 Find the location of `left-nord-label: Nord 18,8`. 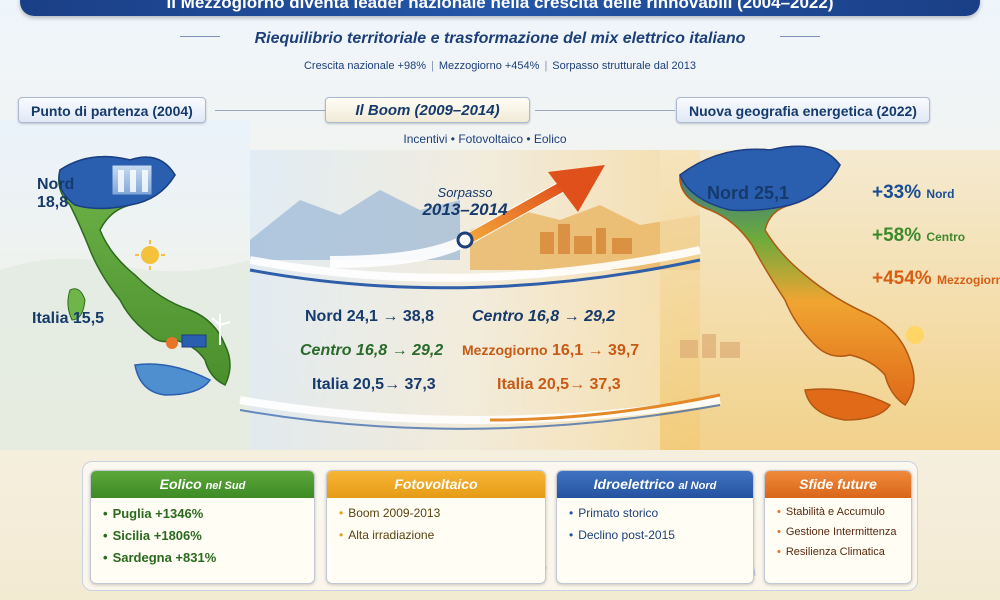

left-nord-label: Nord 18,8 is located at coordinates (56, 193).